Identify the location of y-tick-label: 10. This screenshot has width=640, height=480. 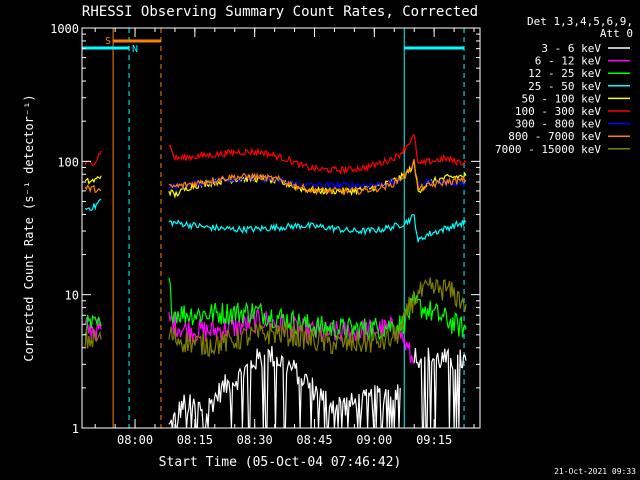
(72, 296).